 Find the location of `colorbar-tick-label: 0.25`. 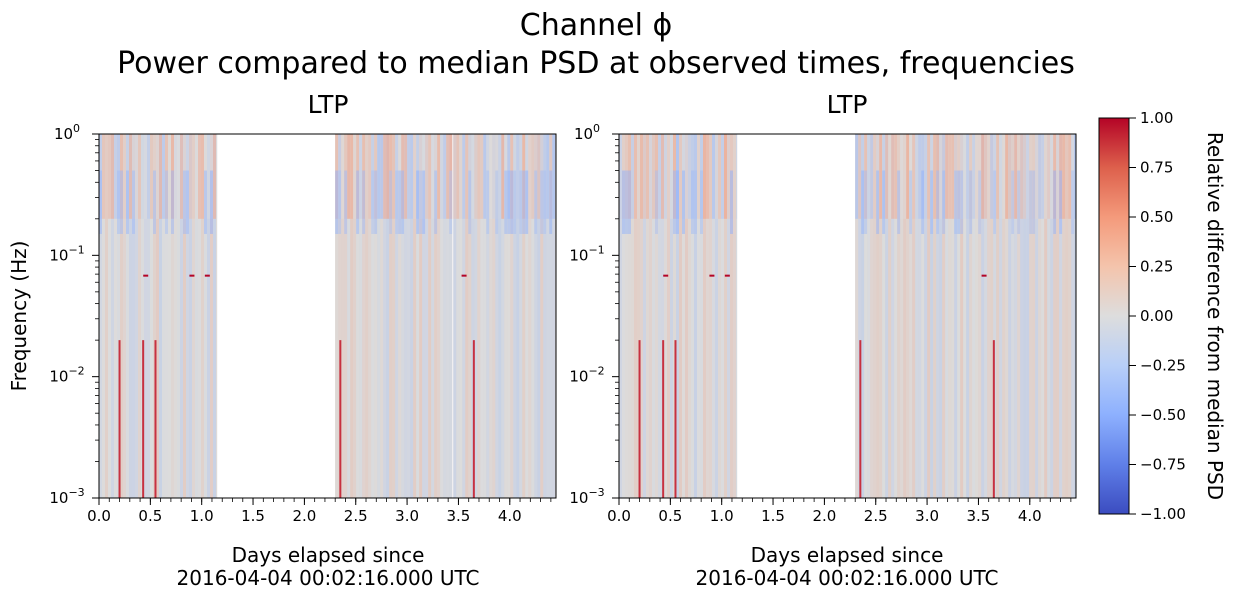

colorbar-tick-label: 0.25 is located at coordinates (1156, 267).